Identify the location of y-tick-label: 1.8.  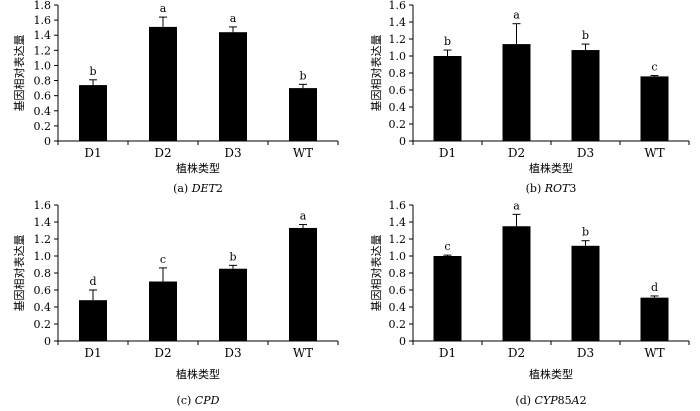
(43, 6).